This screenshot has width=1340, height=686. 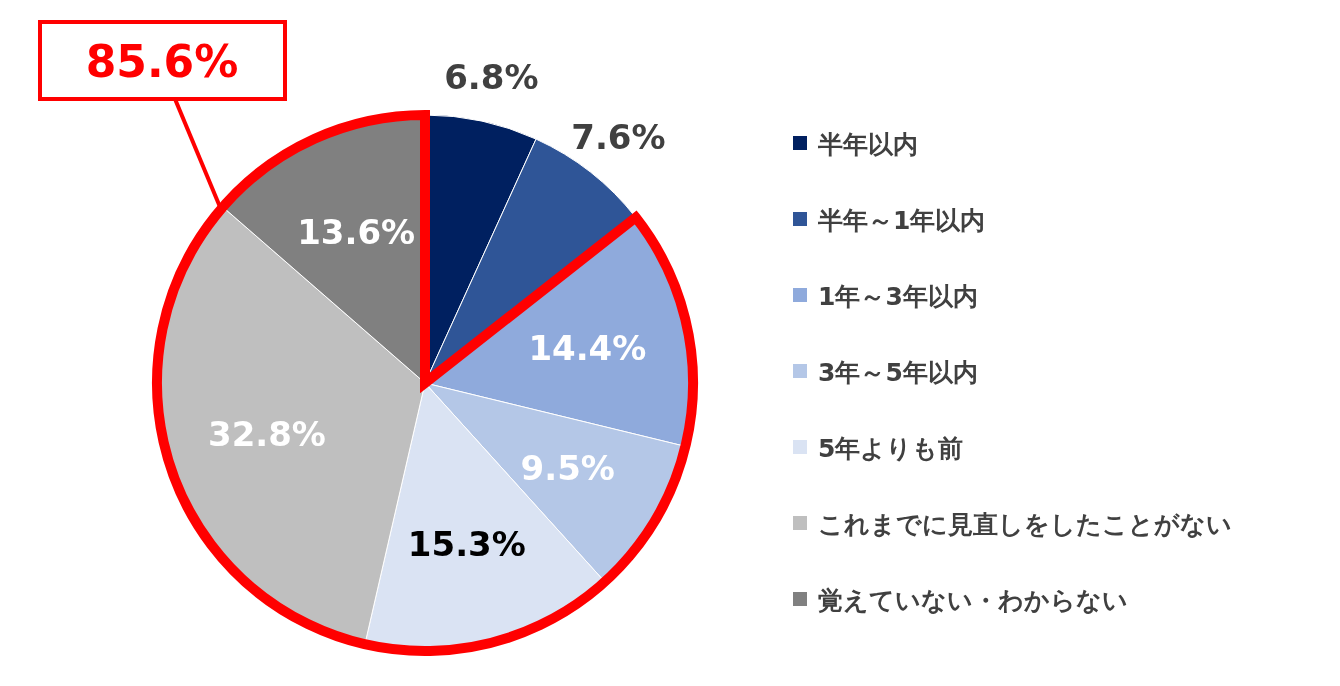 What do you see at coordinates (618, 136) in the screenshot?
I see `data-label: 7.6%` at bounding box center [618, 136].